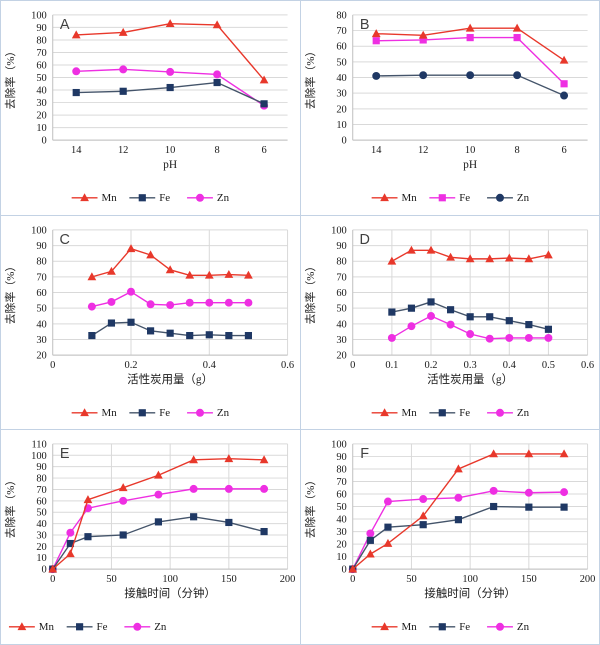 This screenshot has width=600, height=645. Describe the element at coordinates (341, 507) in the screenshot. I see `y-tick-label: 50` at that location.